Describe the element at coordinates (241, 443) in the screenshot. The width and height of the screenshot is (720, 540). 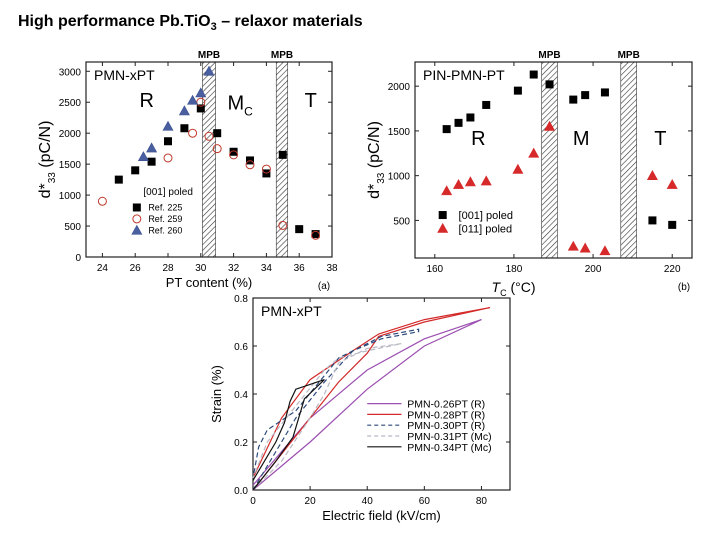
I see `y-tick-label: 0.2` at that location.